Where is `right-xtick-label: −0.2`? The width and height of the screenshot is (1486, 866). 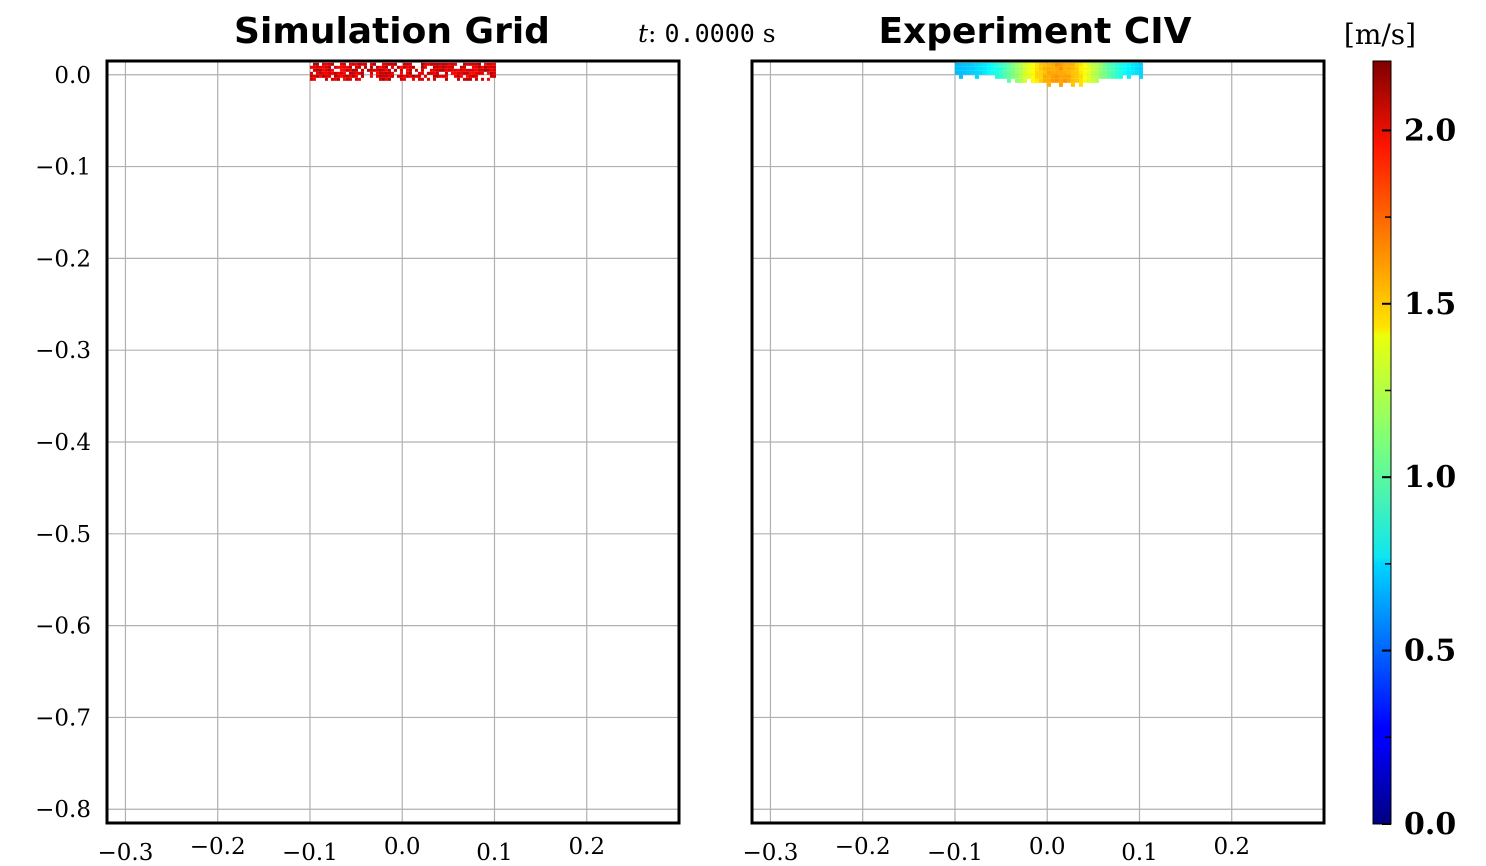 right-xtick-label: −0.2 is located at coordinates (863, 847).